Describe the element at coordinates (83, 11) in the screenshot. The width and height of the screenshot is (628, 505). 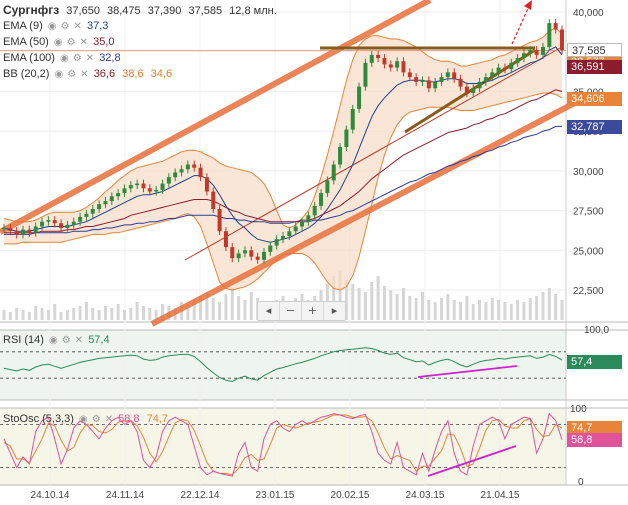
I see `open-value: 37,650` at that location.